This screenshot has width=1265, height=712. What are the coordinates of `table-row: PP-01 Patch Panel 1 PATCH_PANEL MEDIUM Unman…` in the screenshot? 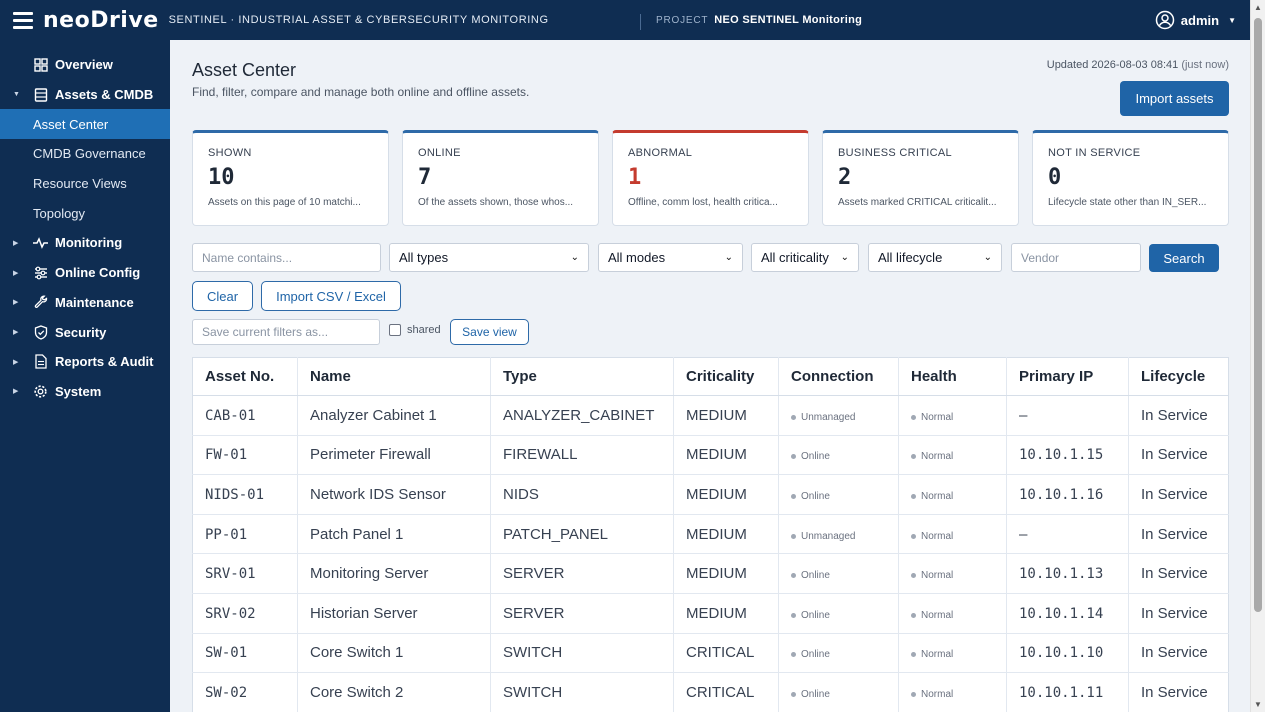 It's located at (710, 534).